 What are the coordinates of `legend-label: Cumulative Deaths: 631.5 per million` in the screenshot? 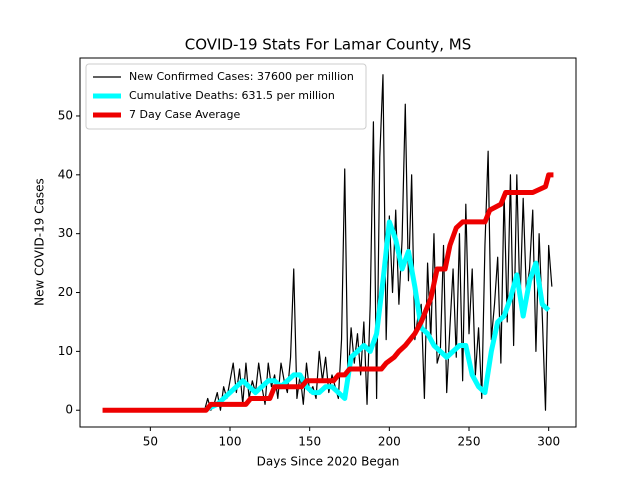 It's located at (232, 95).